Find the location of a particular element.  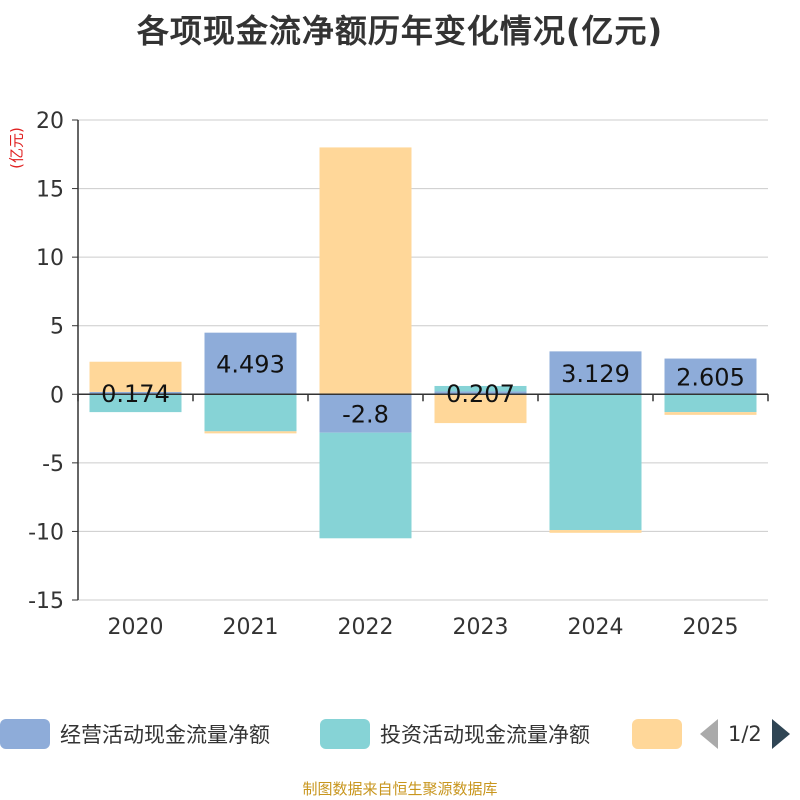

y-tick-label: -15 is located at coordinates (46, 601).